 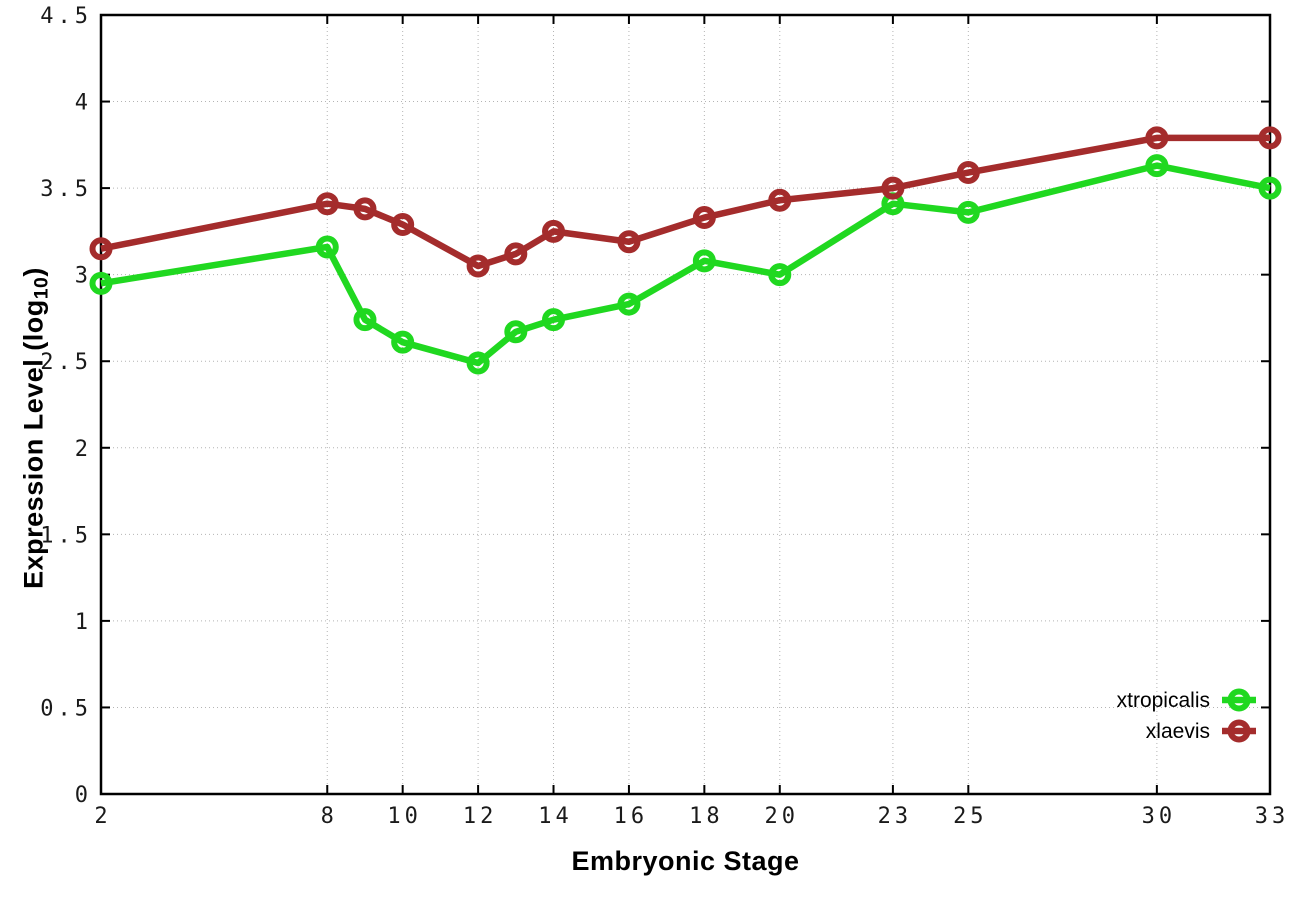 I want to click on legend-marker-xtropicalis, so click(x=1239, y=700).